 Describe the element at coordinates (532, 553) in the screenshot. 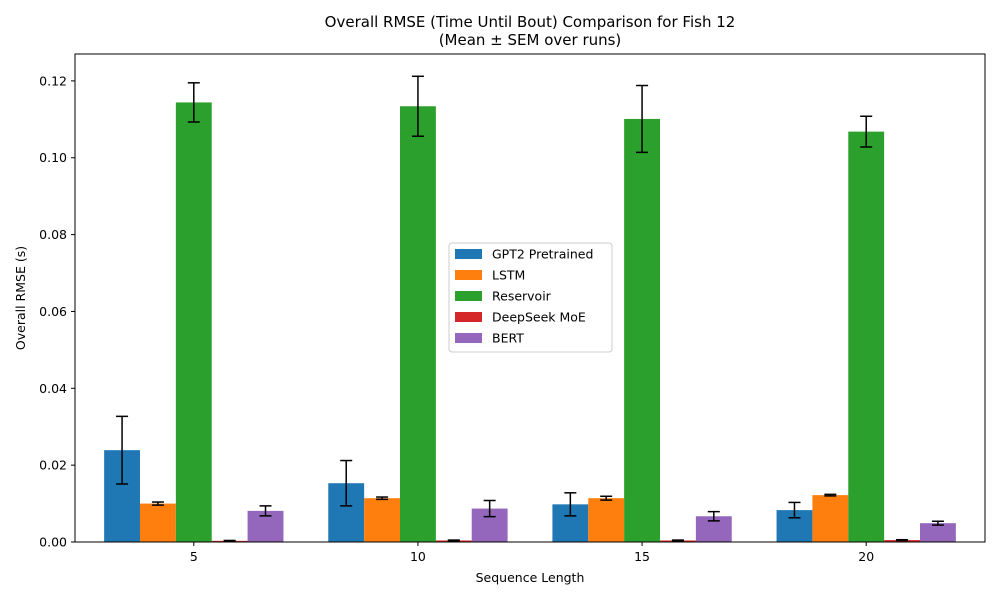

I see `x-axis: 5 10 15 20` at that location.